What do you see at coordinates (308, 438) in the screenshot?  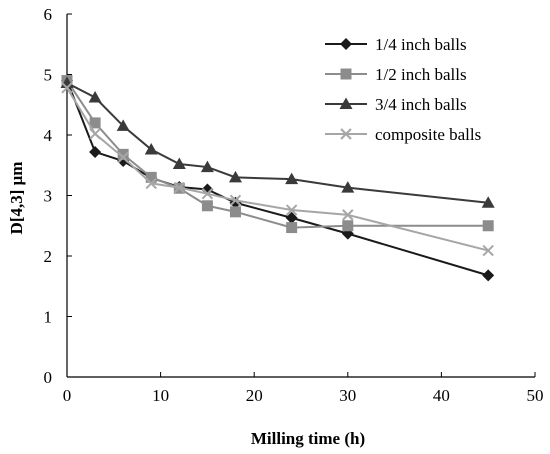 I see `x-axis-label: Milling time (h)` at bounding box center [308, 438].